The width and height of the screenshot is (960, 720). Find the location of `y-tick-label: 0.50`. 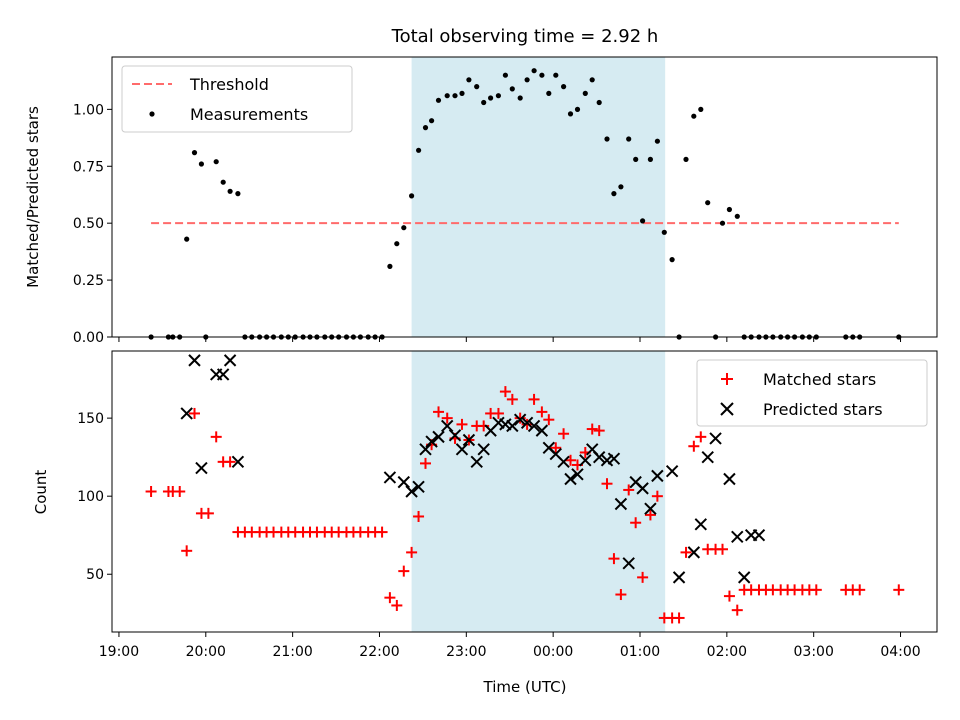

y-tick-label: 0.50 is located at coordinates (88, 224).